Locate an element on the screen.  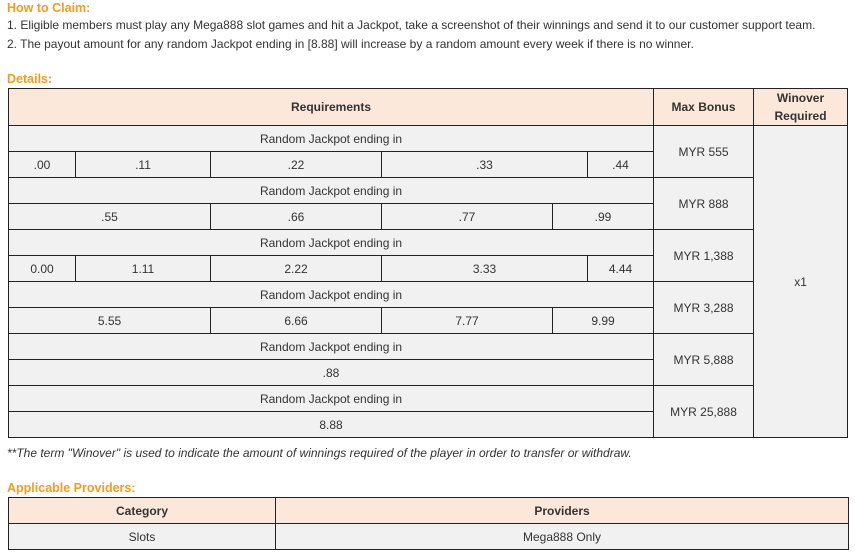
requirements-header: Requirements is located at coordinates (331, 107).